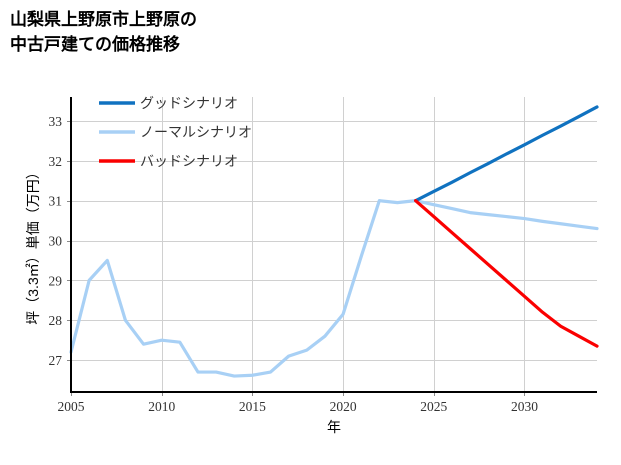  I want to click on y-tick-label-33: 33, so click(56, 121).